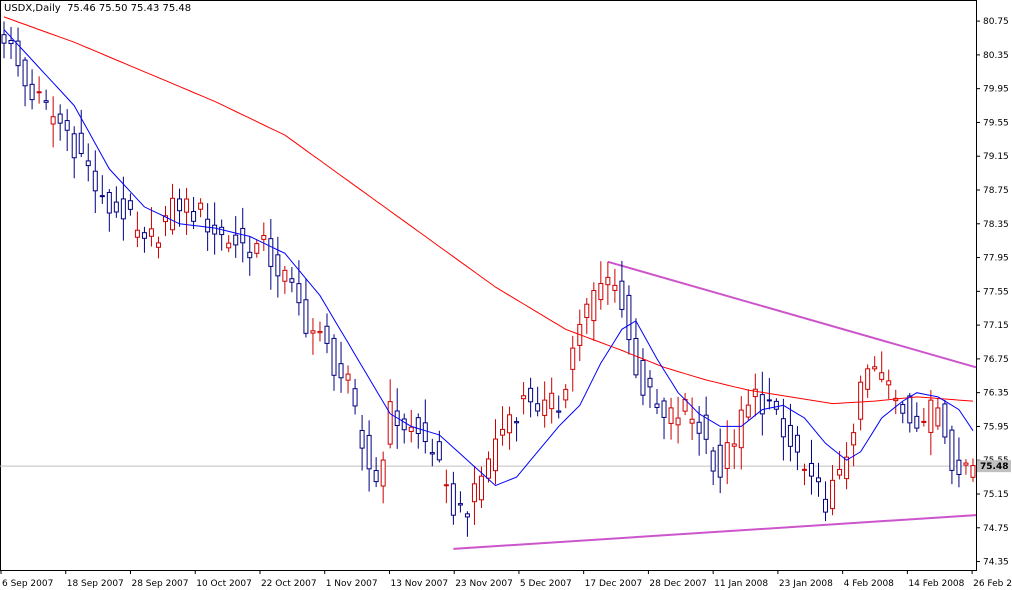 The image size is (1012, 590). Describe the element at coordinates (996, 123) in the screenshot. I see `y-tick-label: 79.55` at that location.